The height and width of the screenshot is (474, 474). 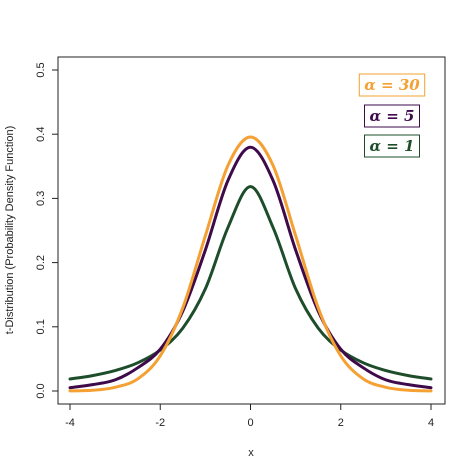 What do you see at coordinates (251, 453) in the screenshot?
I see `x-axis-title: x` at bounding box center [251, 453].